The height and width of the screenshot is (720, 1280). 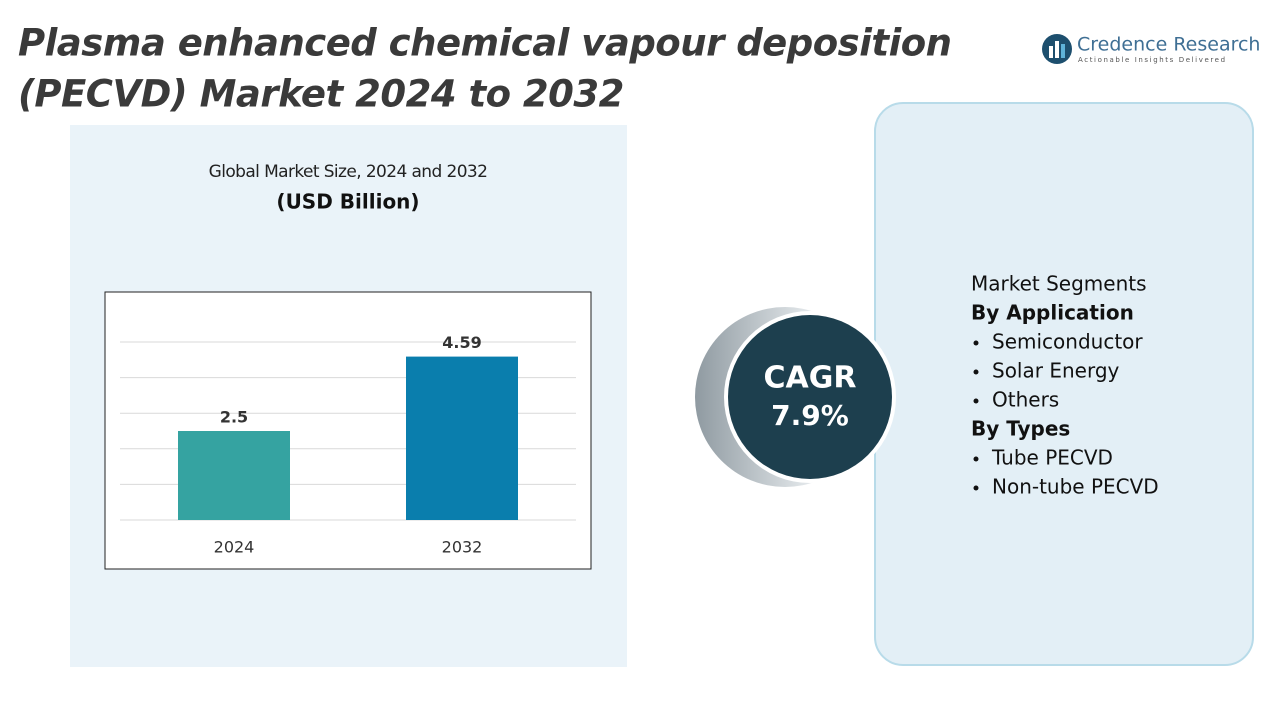 What do you see at coordinates (348, 172) in the screenshot?
I see `chart-title: Global Market Size, 2024 and 2032` at bounding box center [348, 172].